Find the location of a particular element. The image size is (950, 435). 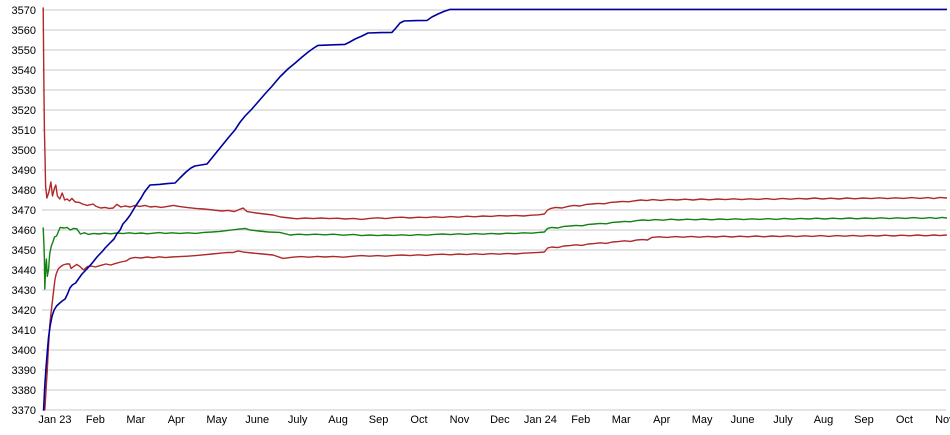

y-tick-label: 3480 is located at coordinates (24, 191).